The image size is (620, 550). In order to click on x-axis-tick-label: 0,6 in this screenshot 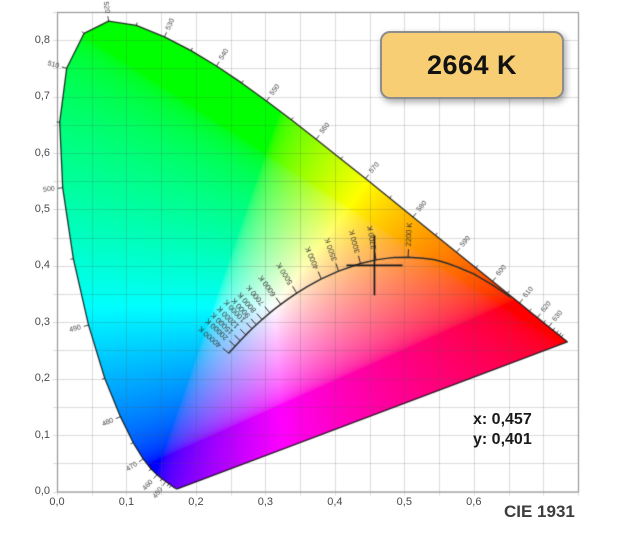, I will do `click(474, 502)`.